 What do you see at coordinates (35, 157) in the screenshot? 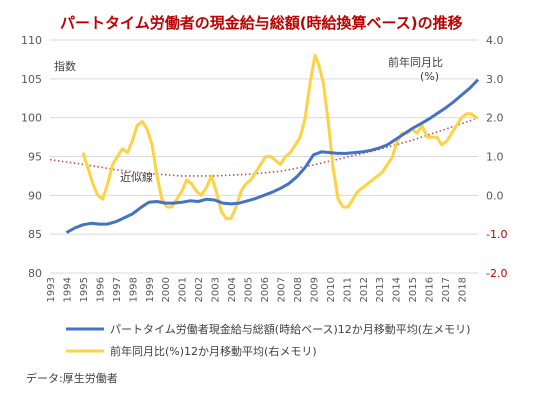
I see `left-tick-label: 95` at bounding box center [35, 157].